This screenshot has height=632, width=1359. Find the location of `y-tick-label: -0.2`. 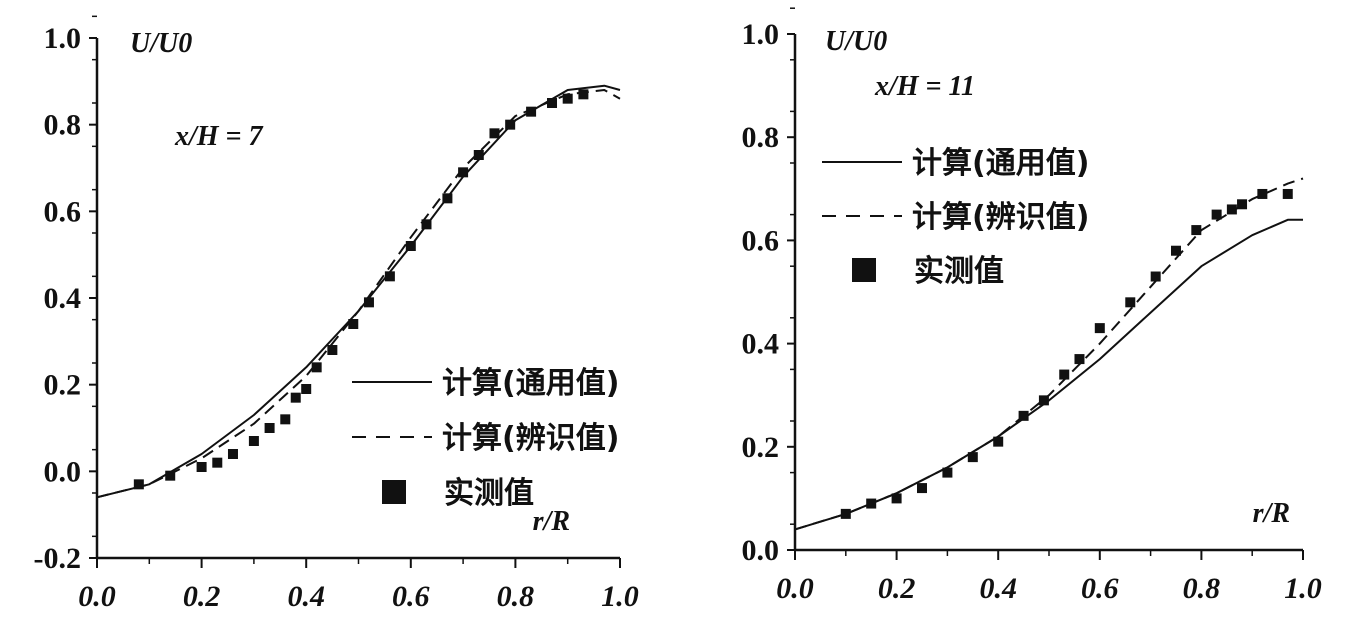

y-tick-label: -0.2 is located at coordinates (58, 558).